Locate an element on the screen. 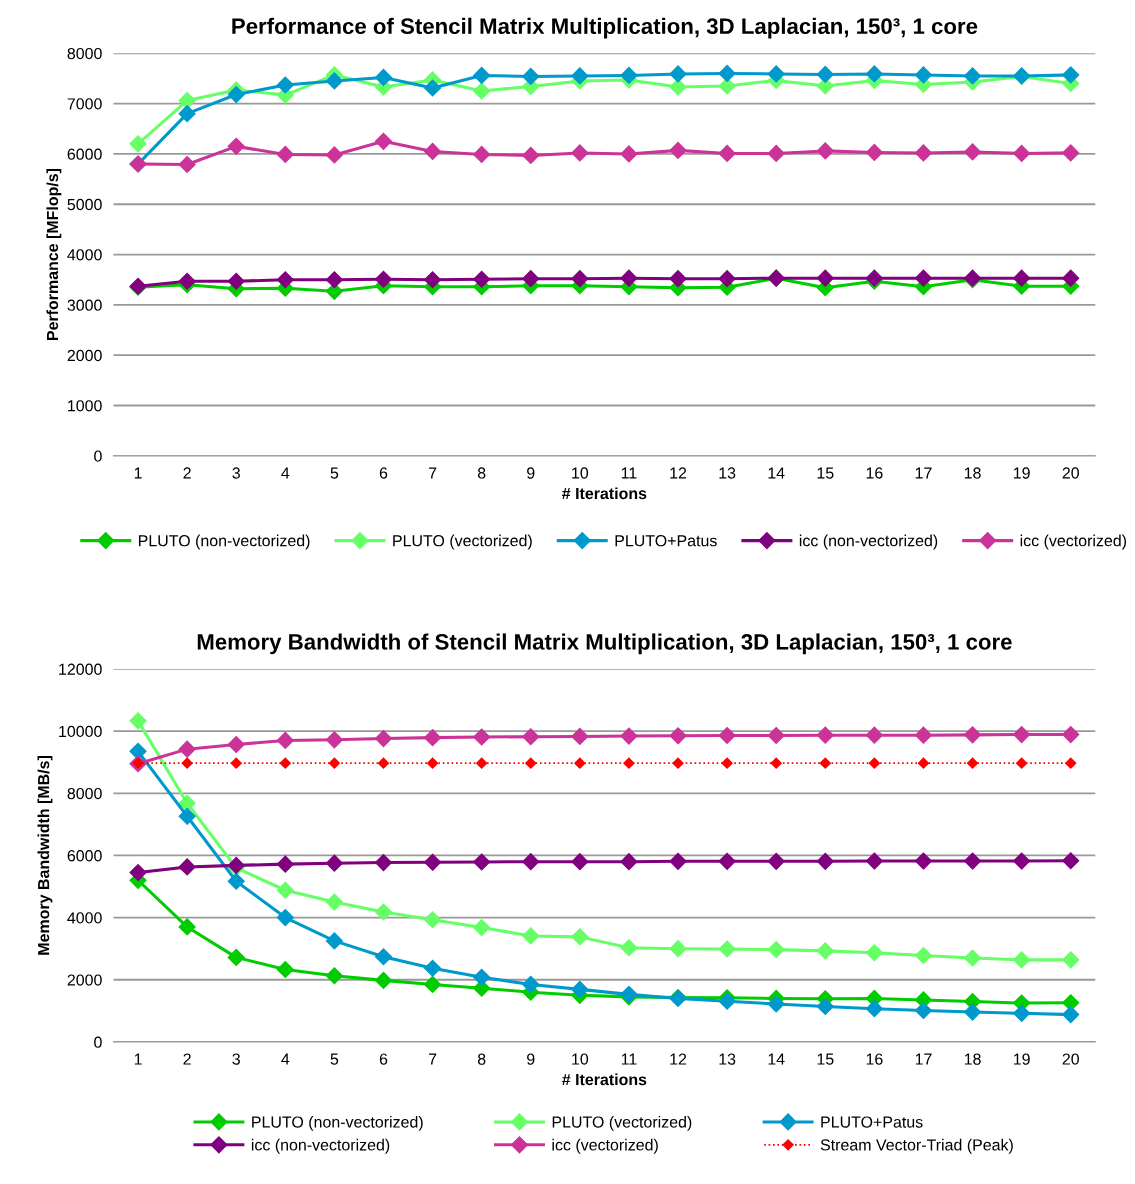 Image resolution: width=1135 pixels, height=1184 pixels. y-tick-label: 3000 is located at coordinates (84, 305).